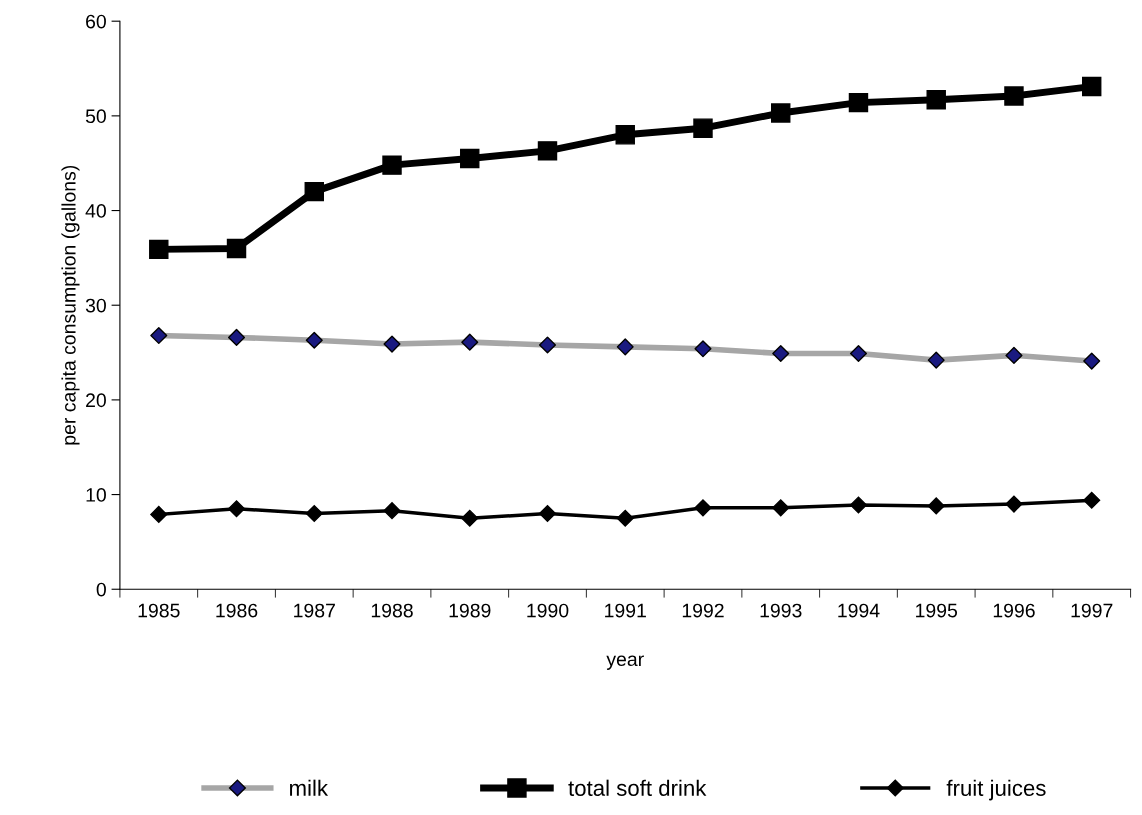 This screenshot has width=1142, height=815. I want to click on x-tick-label: 1993, so click(781, 610).